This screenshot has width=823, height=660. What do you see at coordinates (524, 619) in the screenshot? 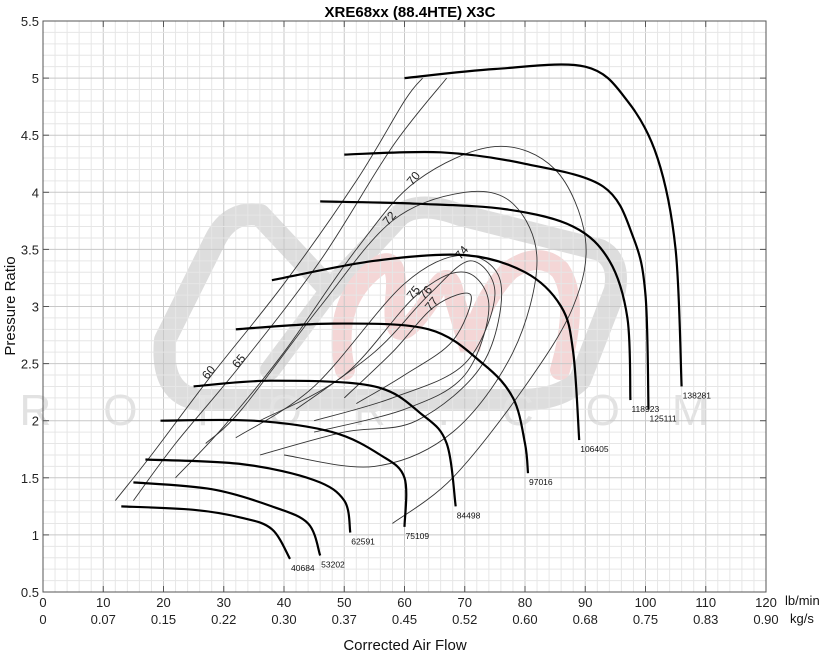
I see `x-tick-label-kgs: 0.60` at bounding box center [524, 619].